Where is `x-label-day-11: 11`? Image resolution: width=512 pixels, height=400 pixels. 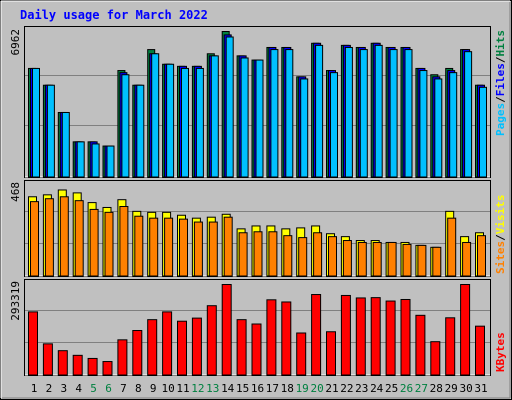 x-label-day-11: 11 is located at coordinates (182, 388).